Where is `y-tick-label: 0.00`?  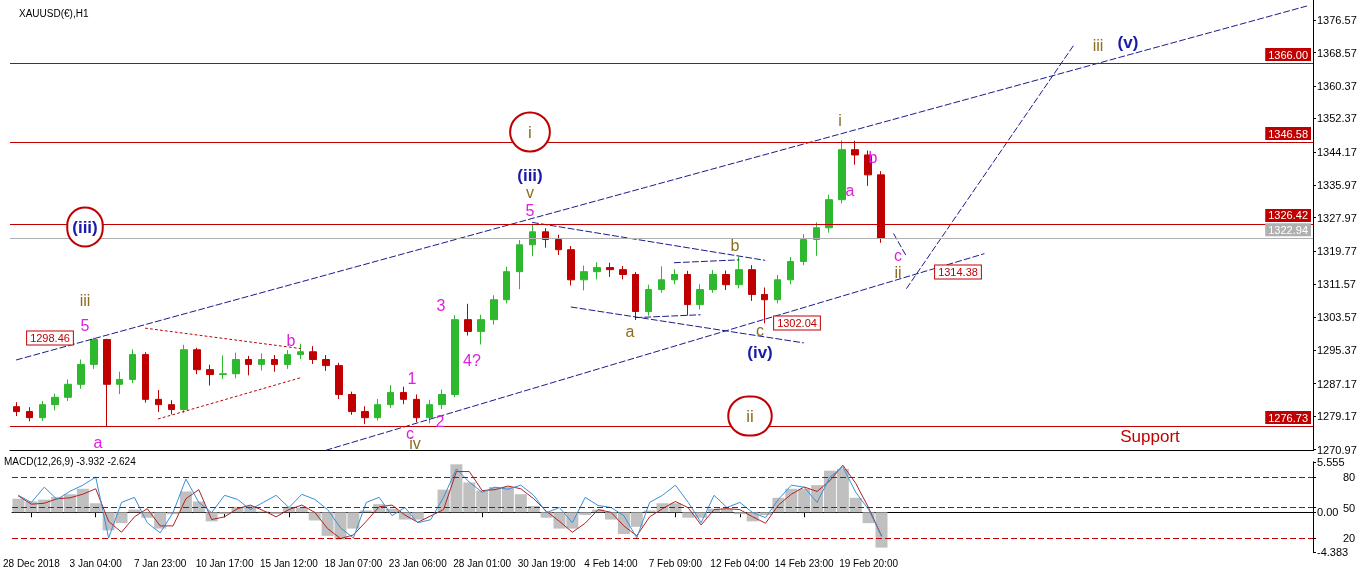 y-tick-label: 0.00 is located at coordinates (1328, 512).